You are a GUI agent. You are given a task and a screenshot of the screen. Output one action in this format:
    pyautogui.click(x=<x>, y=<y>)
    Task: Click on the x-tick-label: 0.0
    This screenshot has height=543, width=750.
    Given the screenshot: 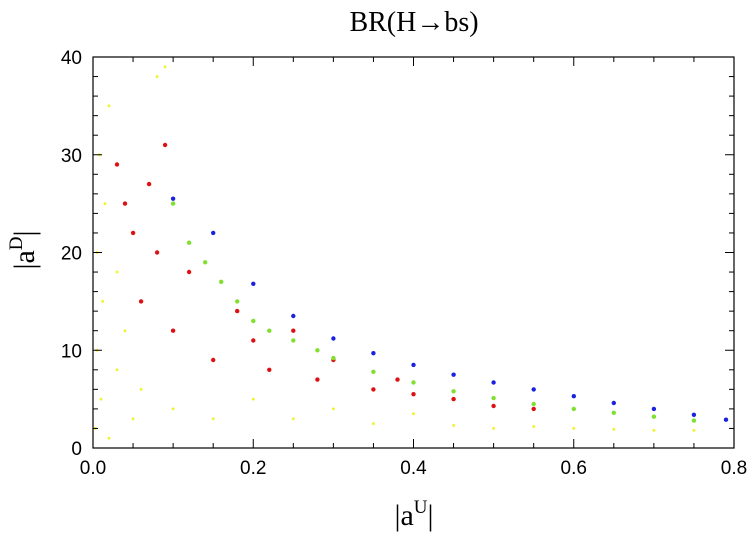 What is the action you would take?
    pyautogui.click(x=93, y=468)
    